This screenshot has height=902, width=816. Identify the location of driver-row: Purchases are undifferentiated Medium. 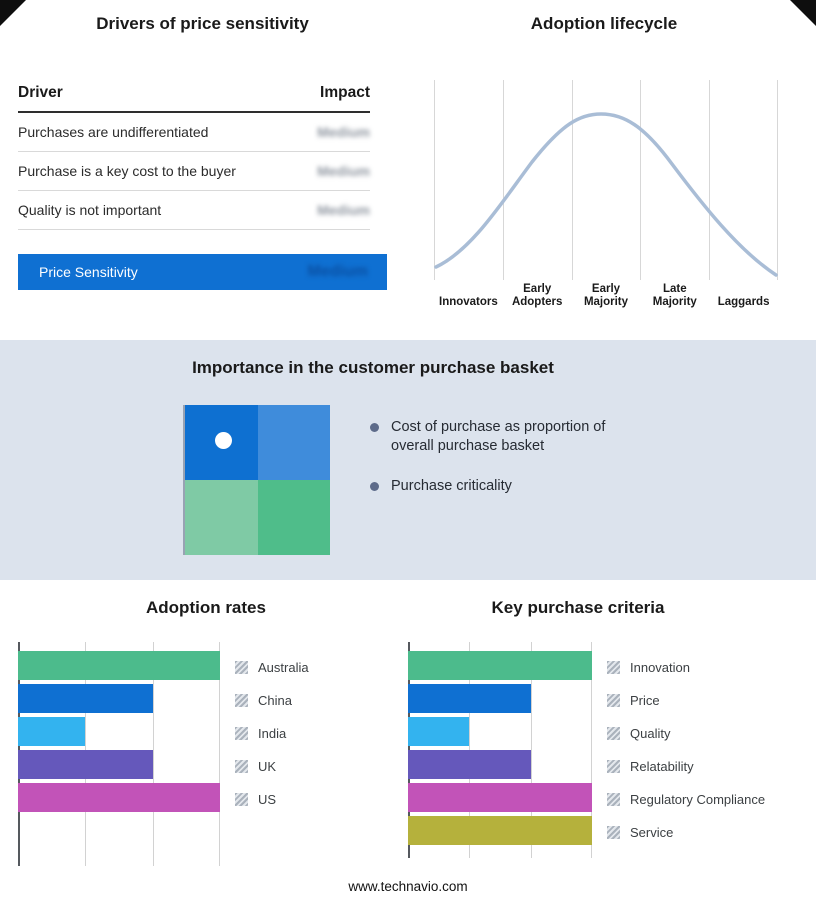
(194, 132).